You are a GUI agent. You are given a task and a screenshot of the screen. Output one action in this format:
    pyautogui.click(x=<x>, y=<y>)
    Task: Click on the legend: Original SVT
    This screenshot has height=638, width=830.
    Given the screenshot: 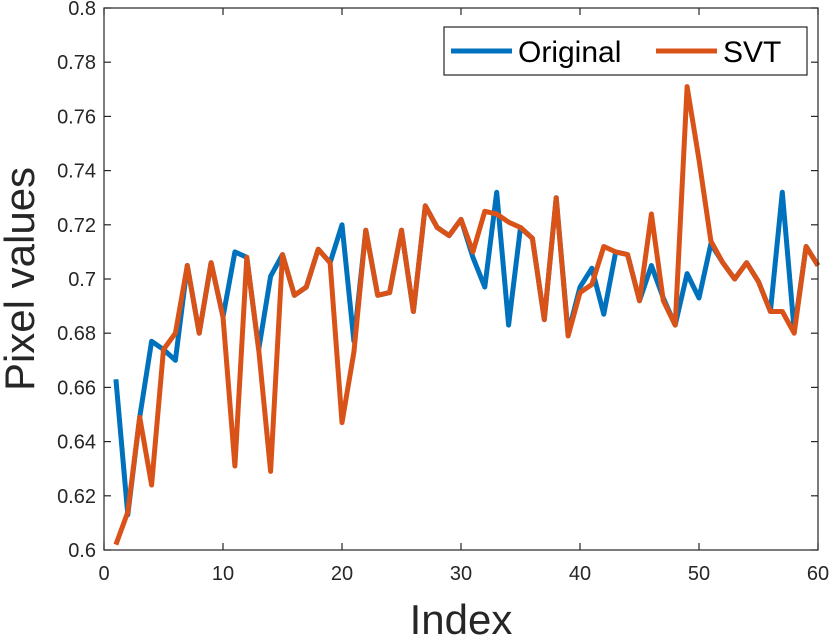 What is the action you would take?
    pyautogui.click(x=625, y=51)
    